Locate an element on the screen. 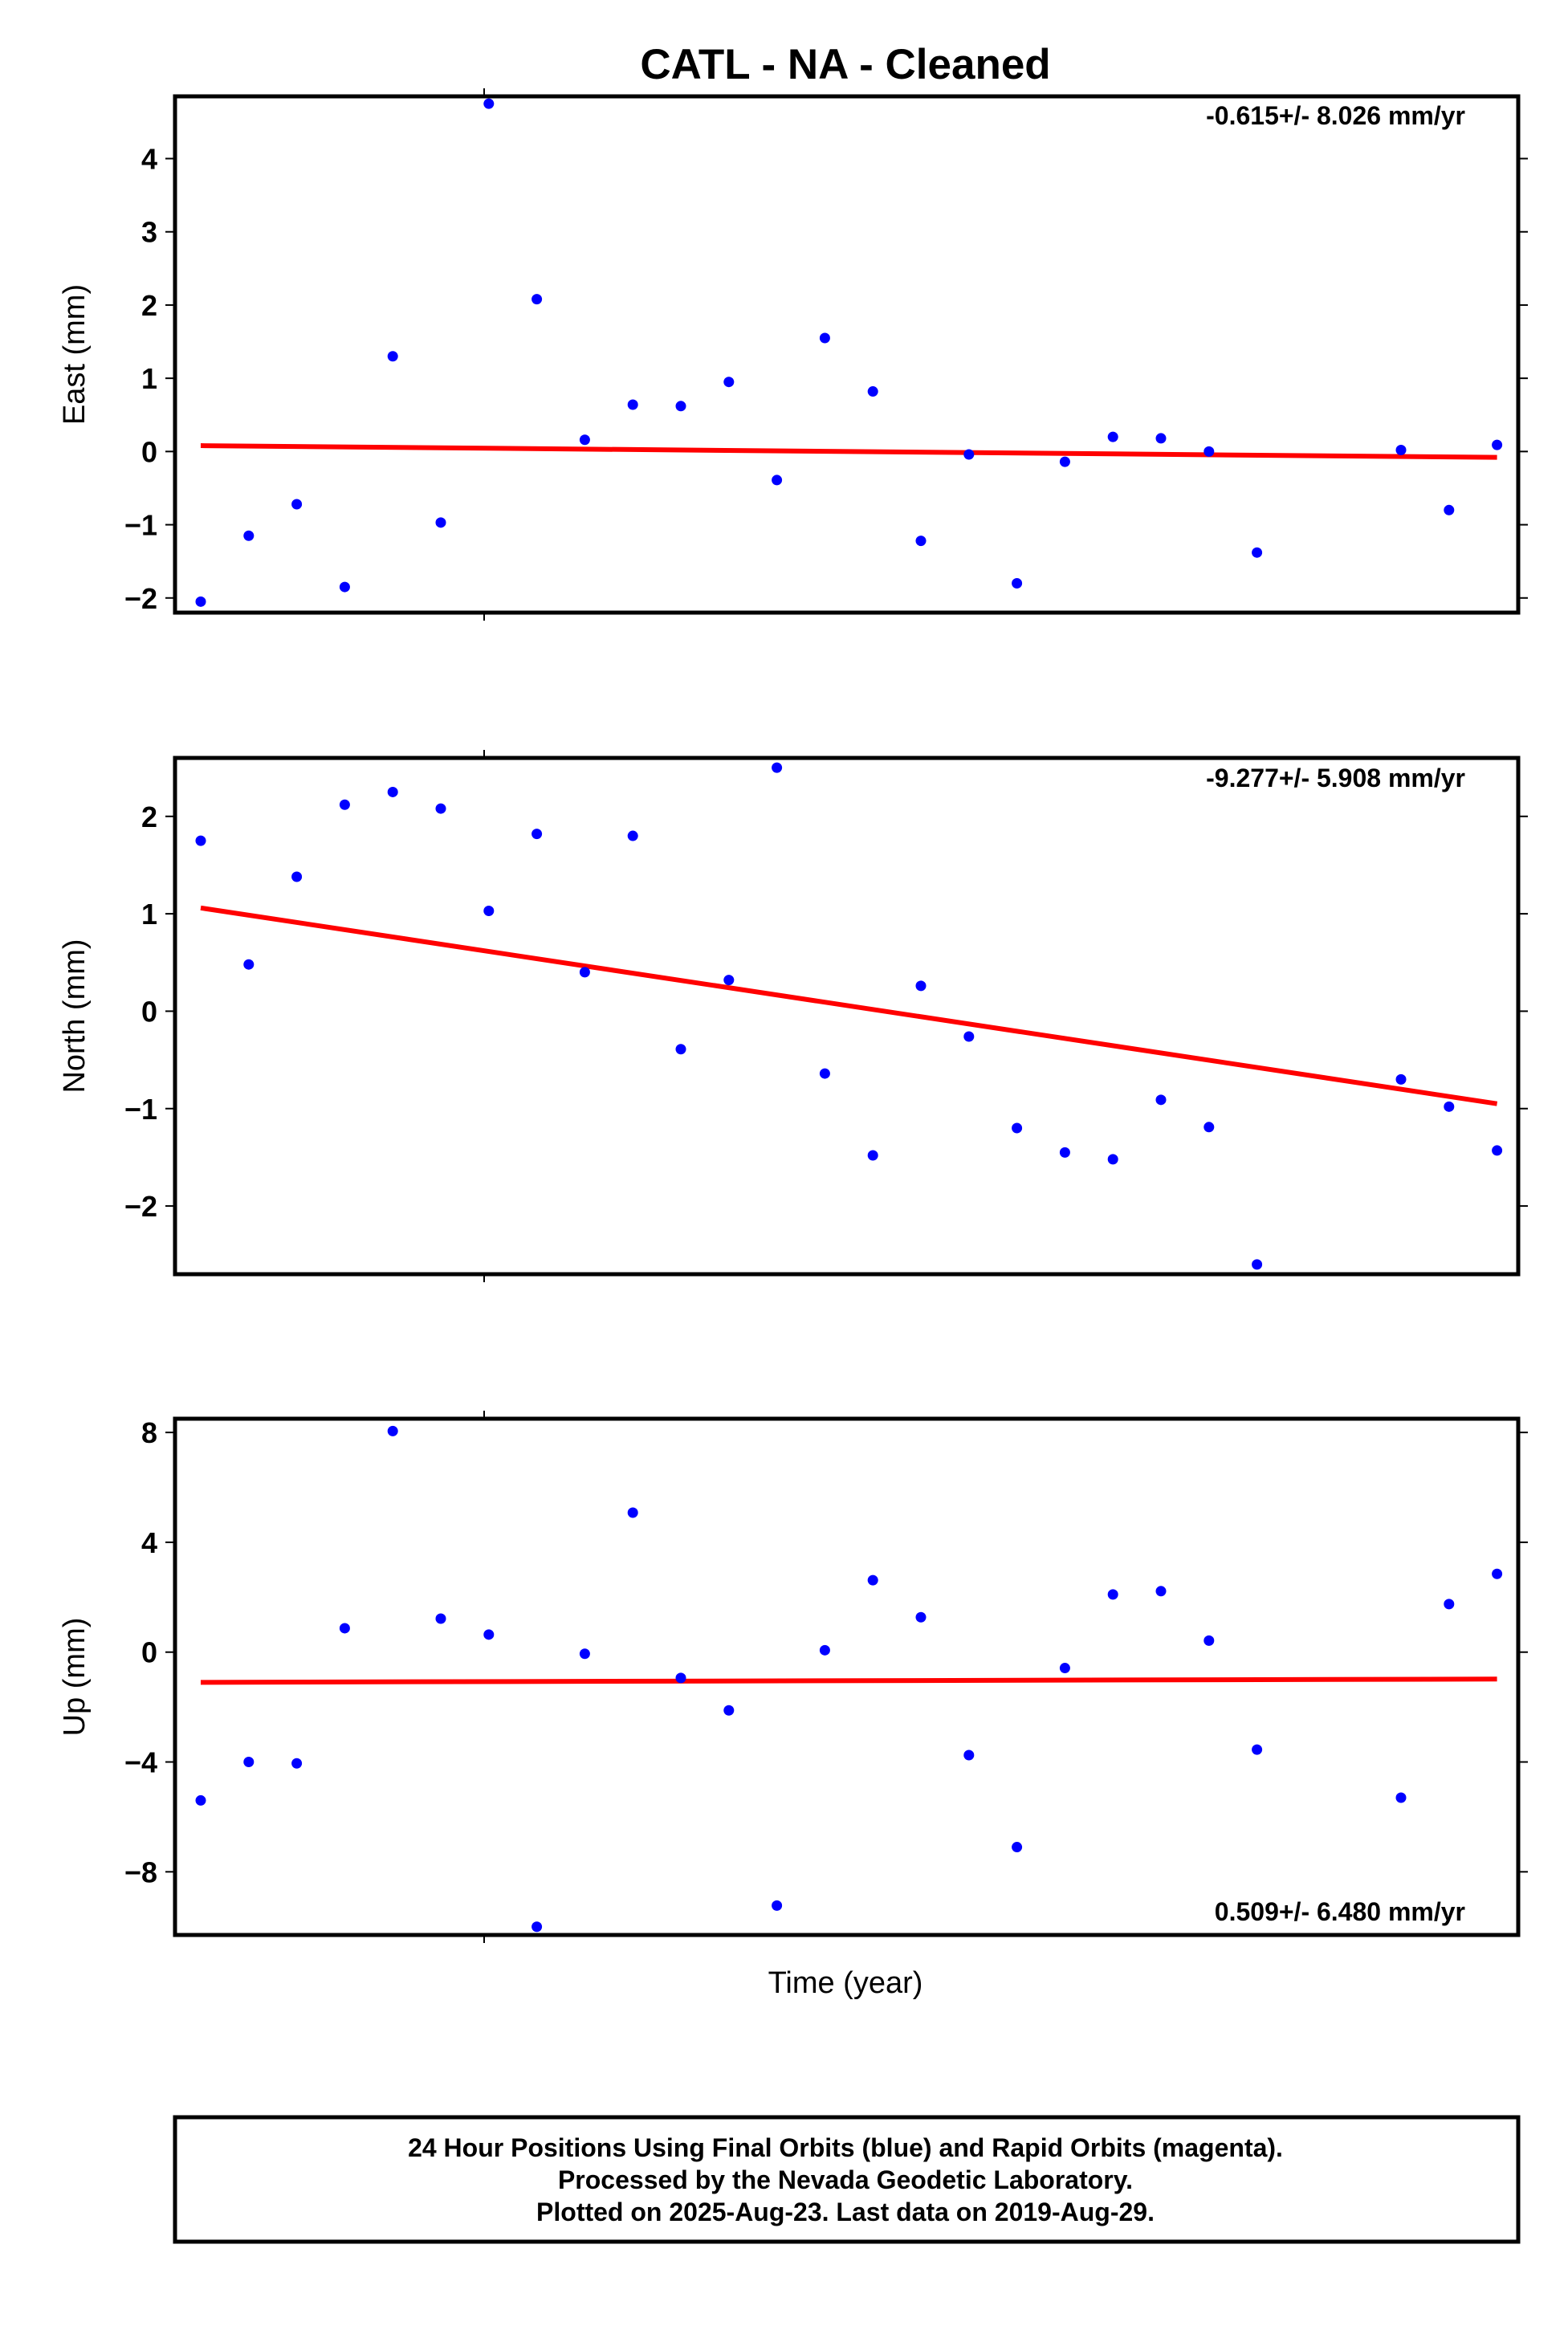  east-y-tick-label: −2 is located at coordinates (140, 598).